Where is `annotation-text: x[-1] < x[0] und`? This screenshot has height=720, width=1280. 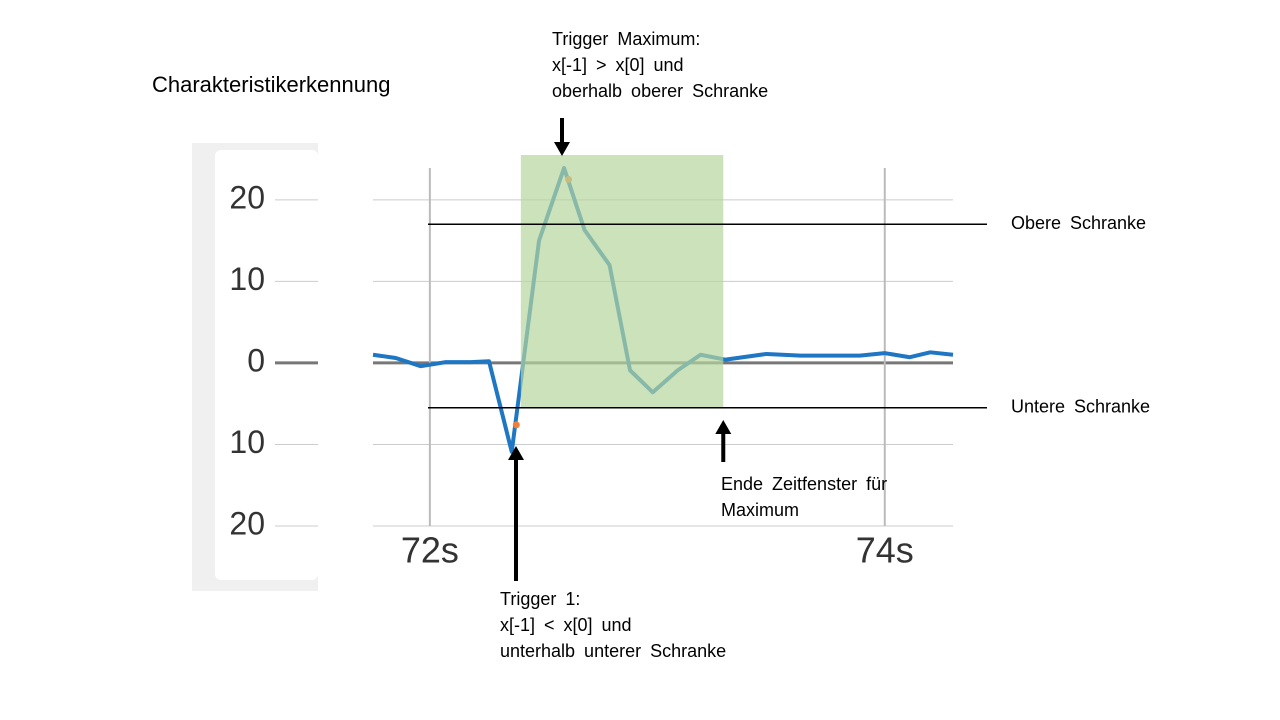 annotation-text: x[-1] < x[0] und is located at coordinates (566, 625).